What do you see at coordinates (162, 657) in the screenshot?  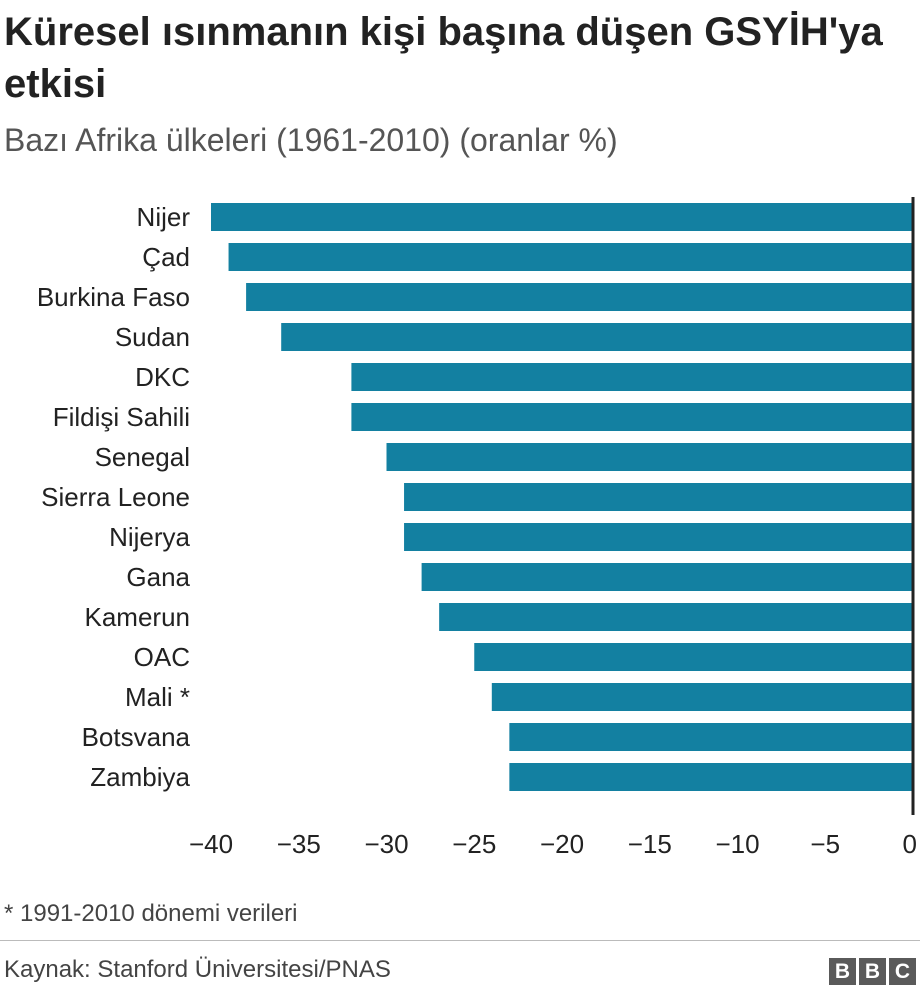 I see `category-label: OAC` at bounding box center [162, 657].